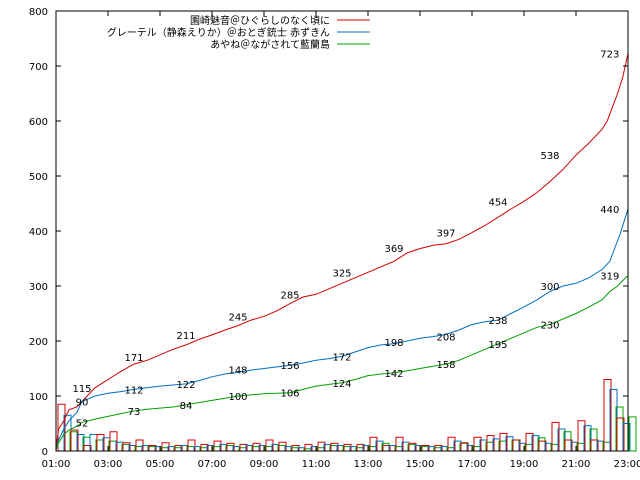 This screenshot has height=480, width=640. What do you see at coordinates (549, 156) in the screenshot?
I see `data-label: 538` at bounding box center [549, 156].